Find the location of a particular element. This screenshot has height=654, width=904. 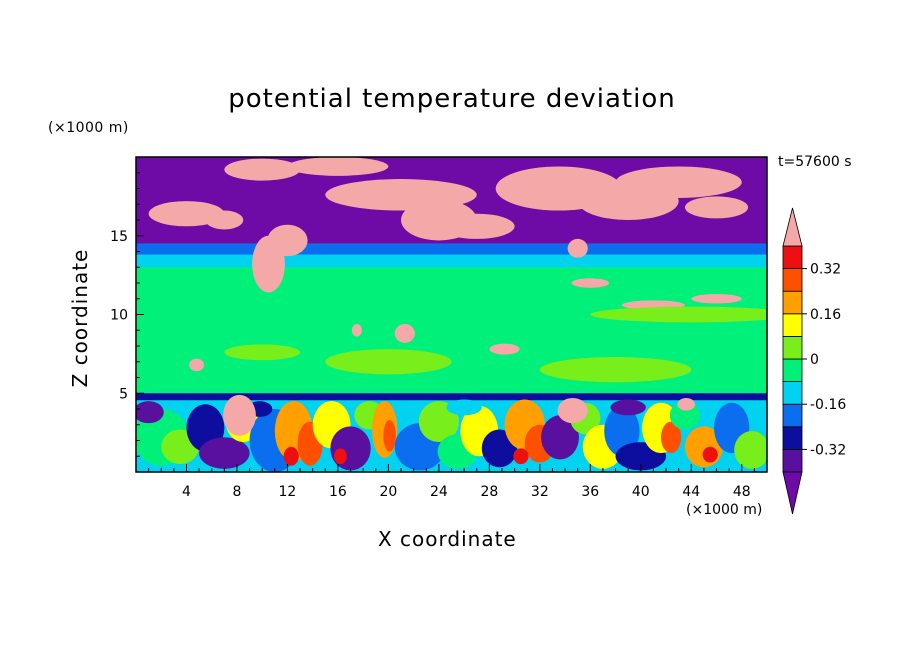

x-axis-label: X coordinate is located at coordinates (447, 539).